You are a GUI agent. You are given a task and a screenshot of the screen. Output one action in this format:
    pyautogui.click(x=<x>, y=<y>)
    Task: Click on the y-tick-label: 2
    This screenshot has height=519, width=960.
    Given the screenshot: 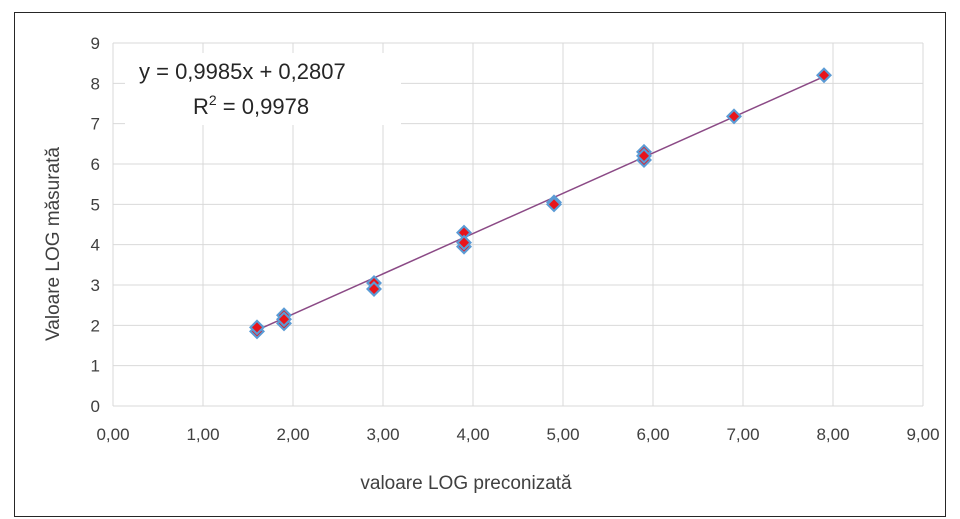 What is the action you would take?
    pyautogui.click(x=95, y=325)
    